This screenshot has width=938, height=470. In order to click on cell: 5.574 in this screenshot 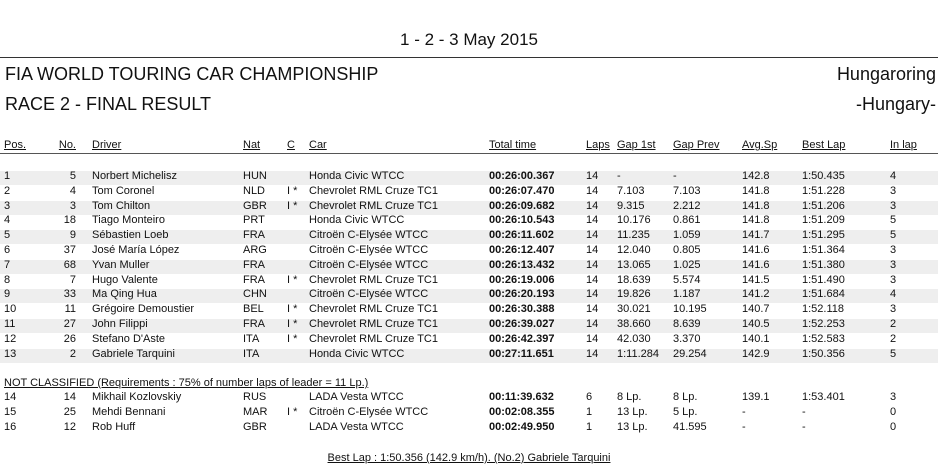, I will do `click(687, 279)`.